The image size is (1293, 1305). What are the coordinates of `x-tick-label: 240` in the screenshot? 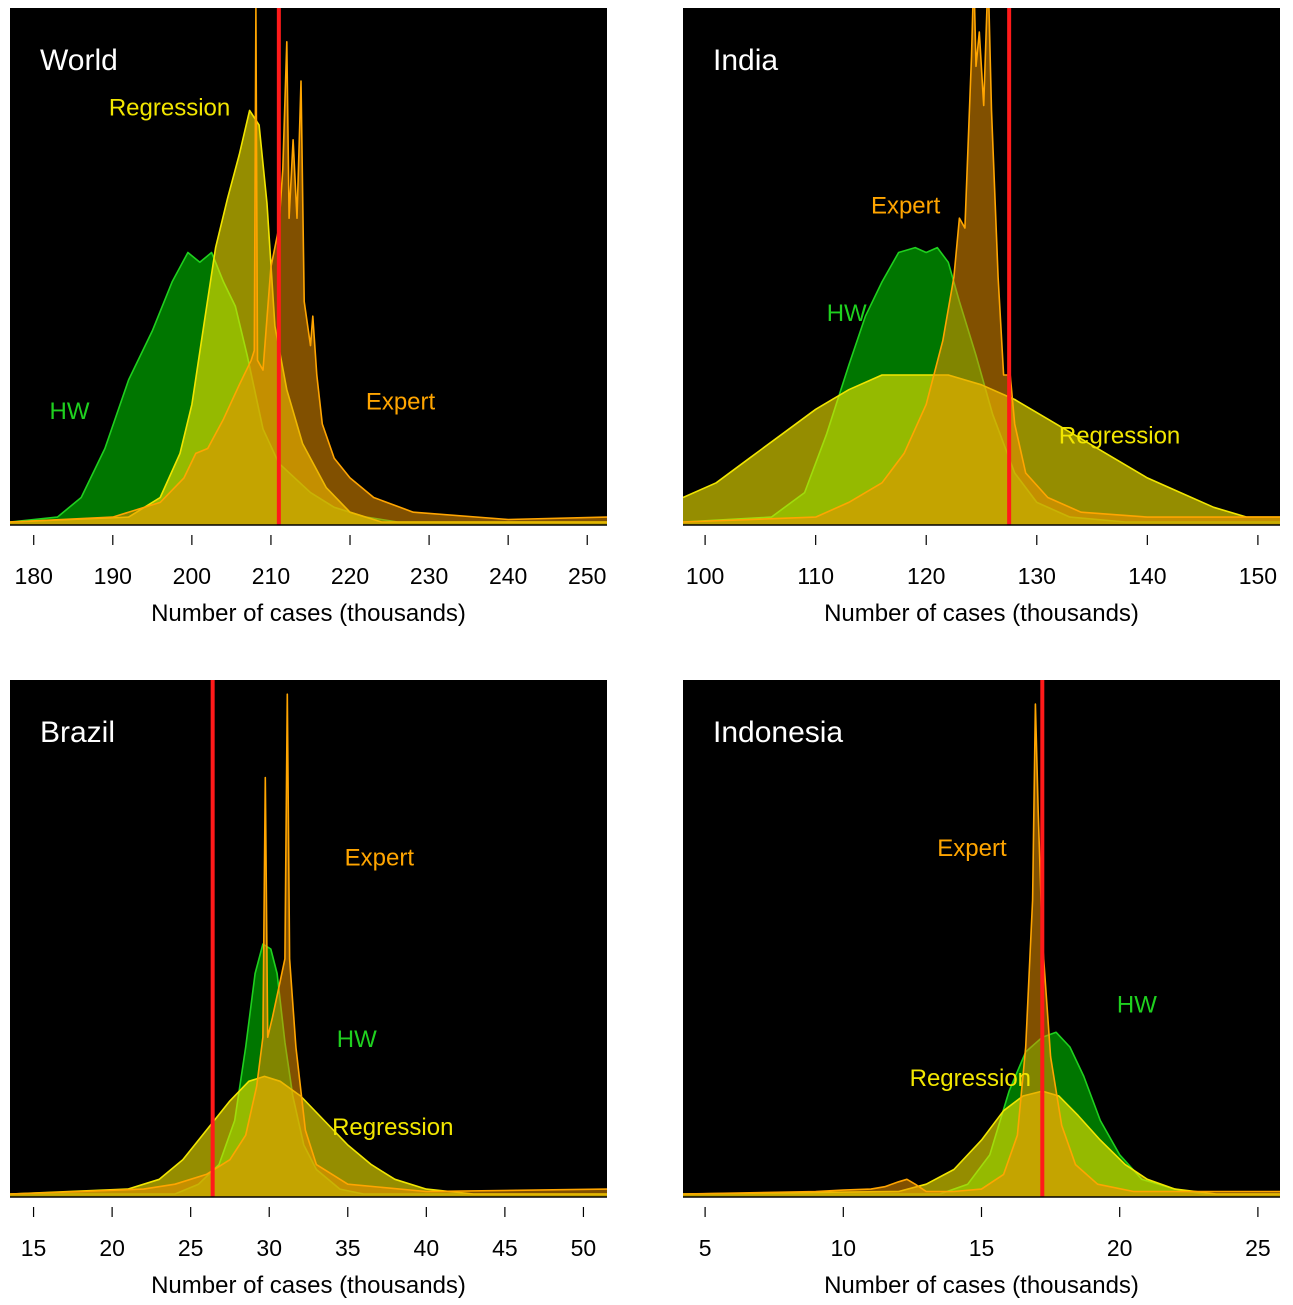 It's located at (508, 576).